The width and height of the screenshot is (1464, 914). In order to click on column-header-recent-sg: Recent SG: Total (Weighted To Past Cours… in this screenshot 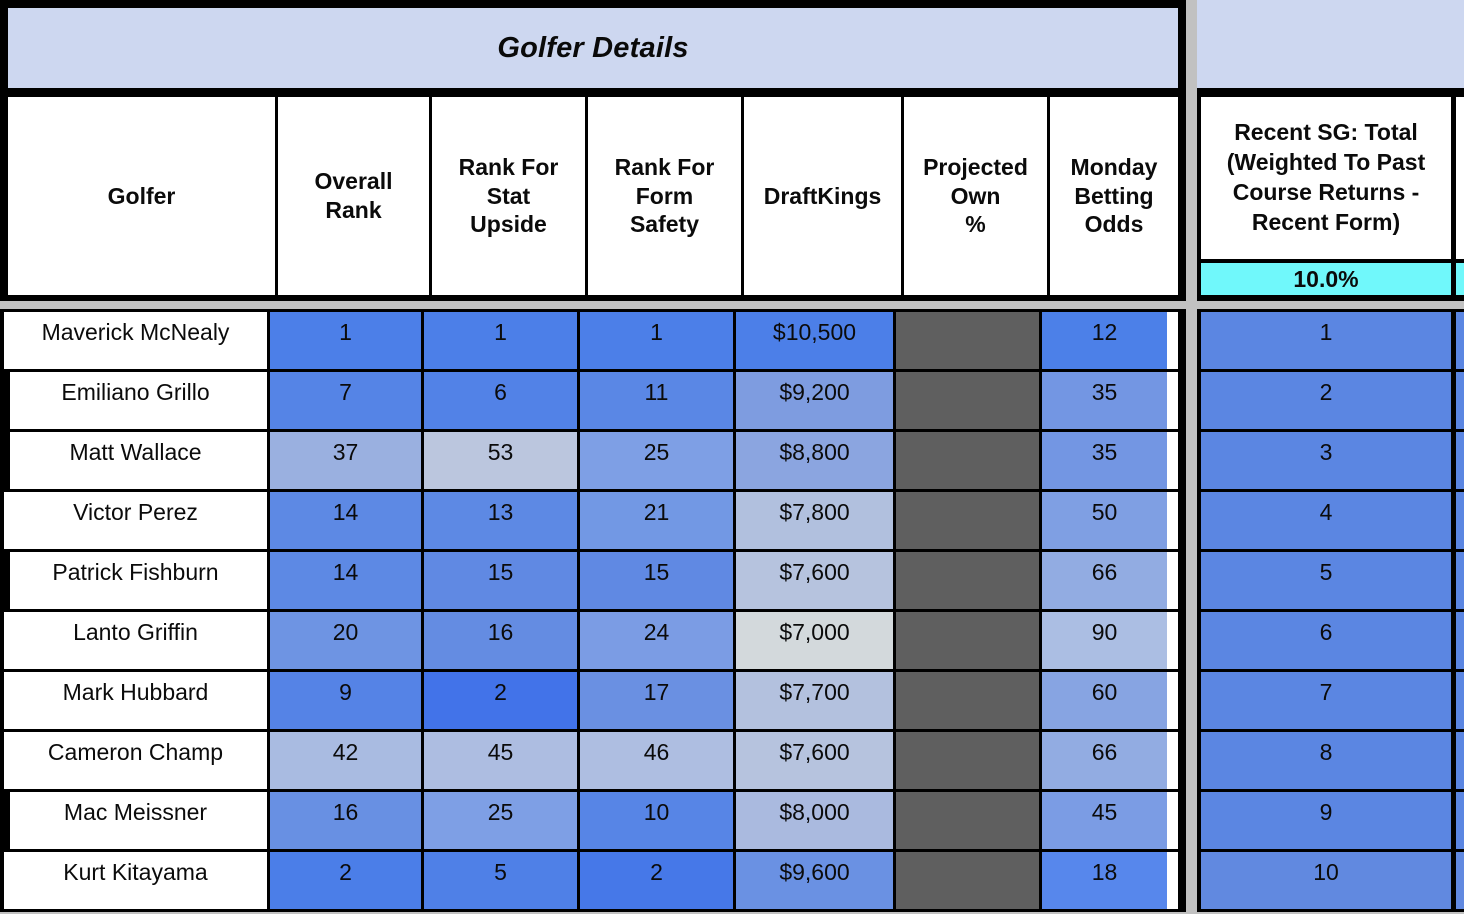, I will do `click(1326, 178)`.